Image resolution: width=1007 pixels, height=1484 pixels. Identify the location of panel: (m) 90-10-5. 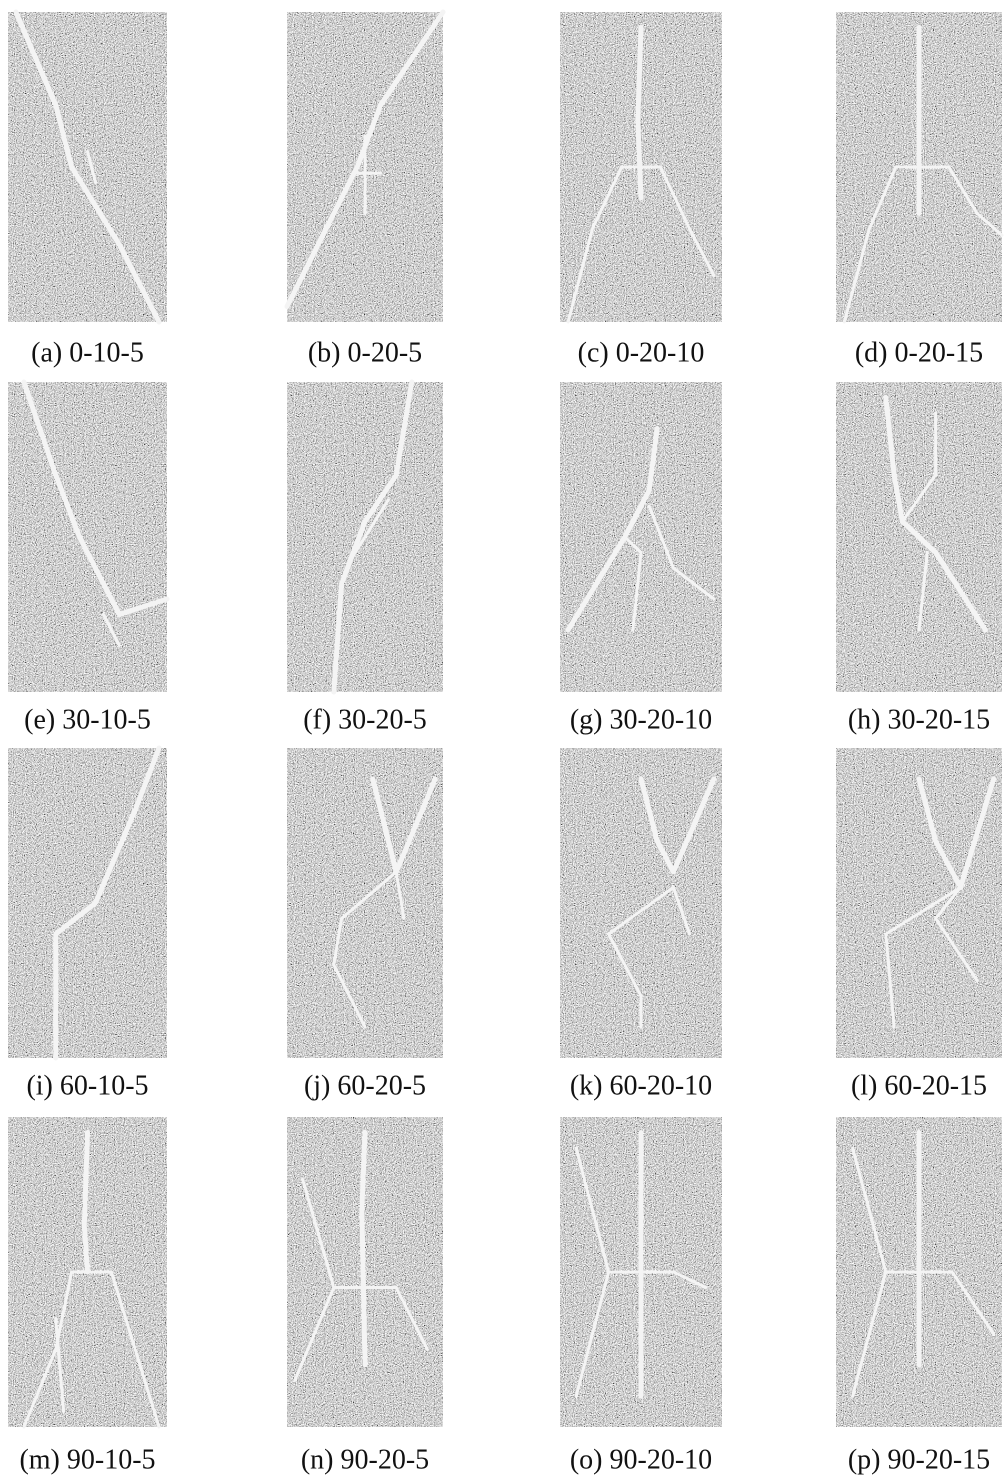
(87, 1296).